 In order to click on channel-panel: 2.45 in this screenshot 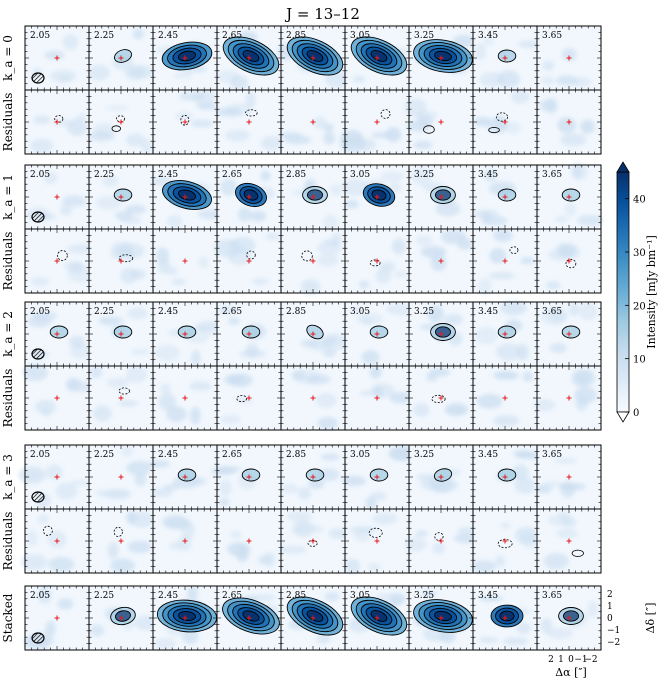, I will do `click(183, 477)`.